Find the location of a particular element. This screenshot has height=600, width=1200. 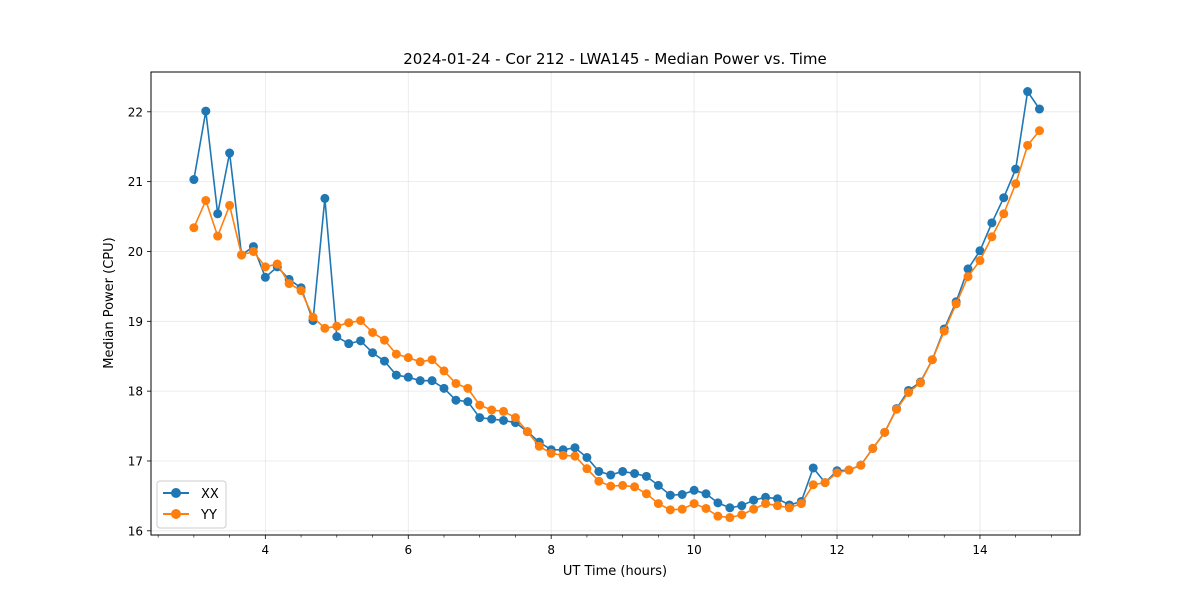

legend: XX YY is located at coordinates (191, 504).